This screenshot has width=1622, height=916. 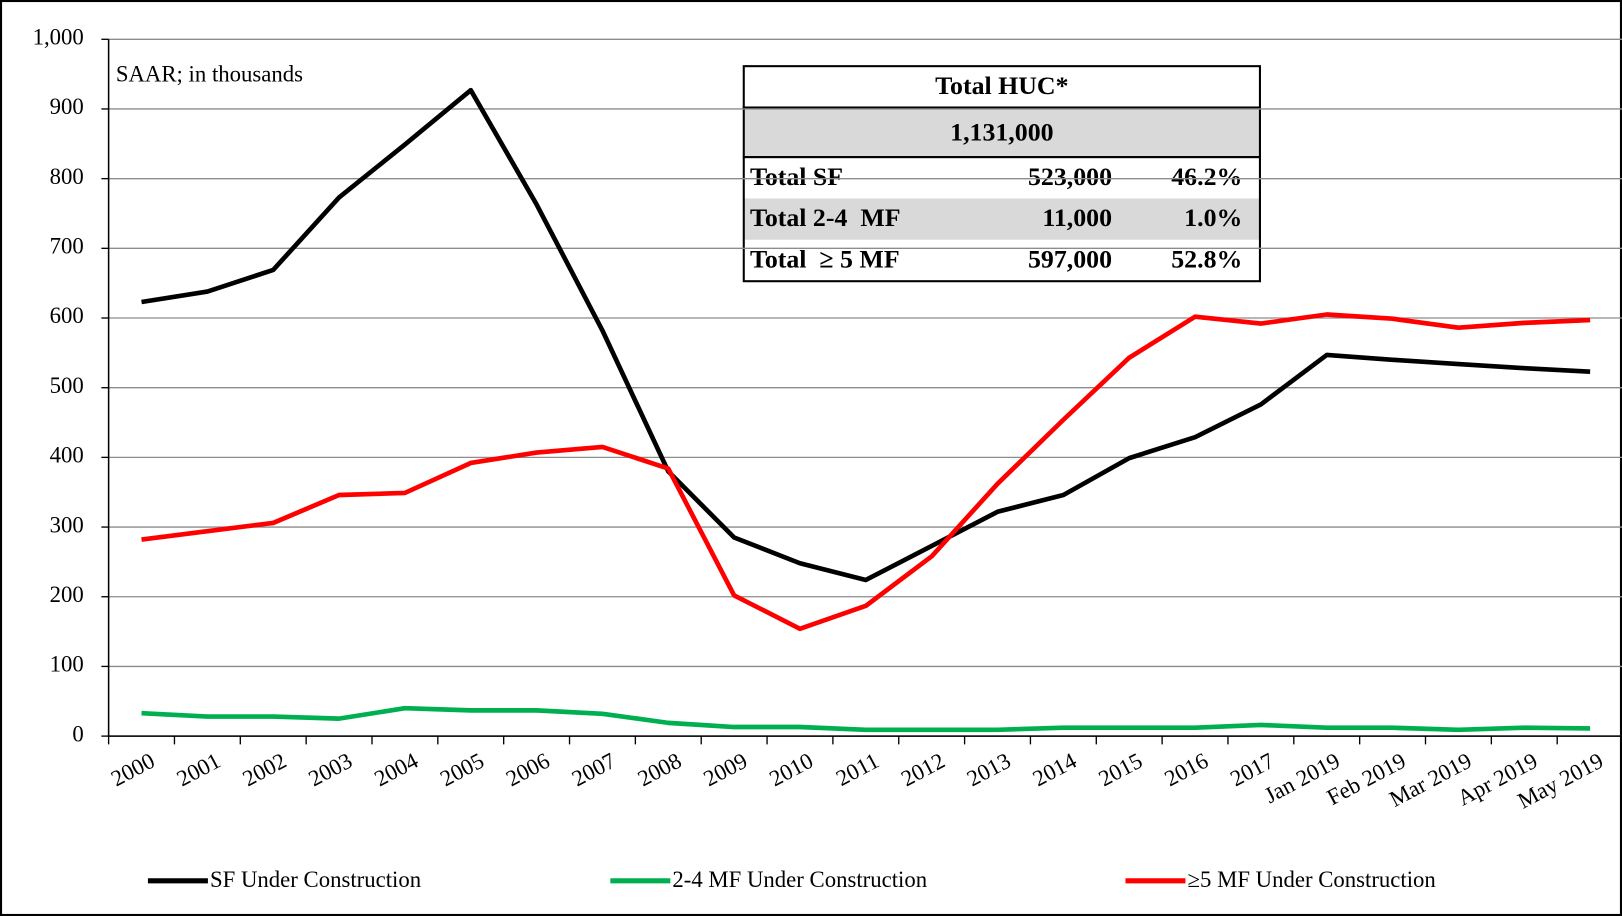 What do you see at coordinates (1206, 259) in the screenshot?
I see `table-cell: 52.8%` at bounding box center [1206, 259].